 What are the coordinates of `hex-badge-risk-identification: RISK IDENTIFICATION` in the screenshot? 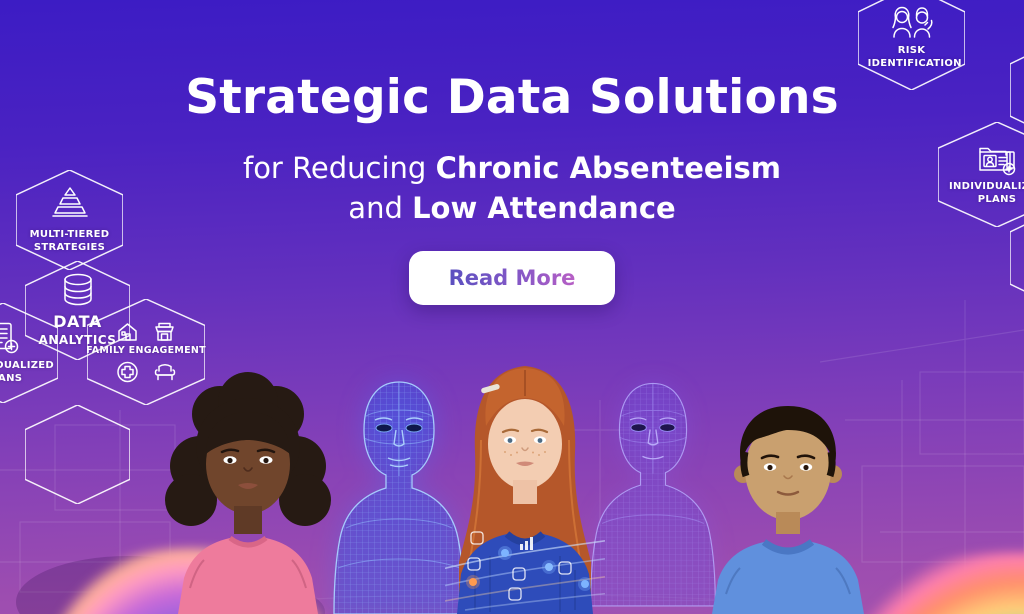 It's located at (911, 45).